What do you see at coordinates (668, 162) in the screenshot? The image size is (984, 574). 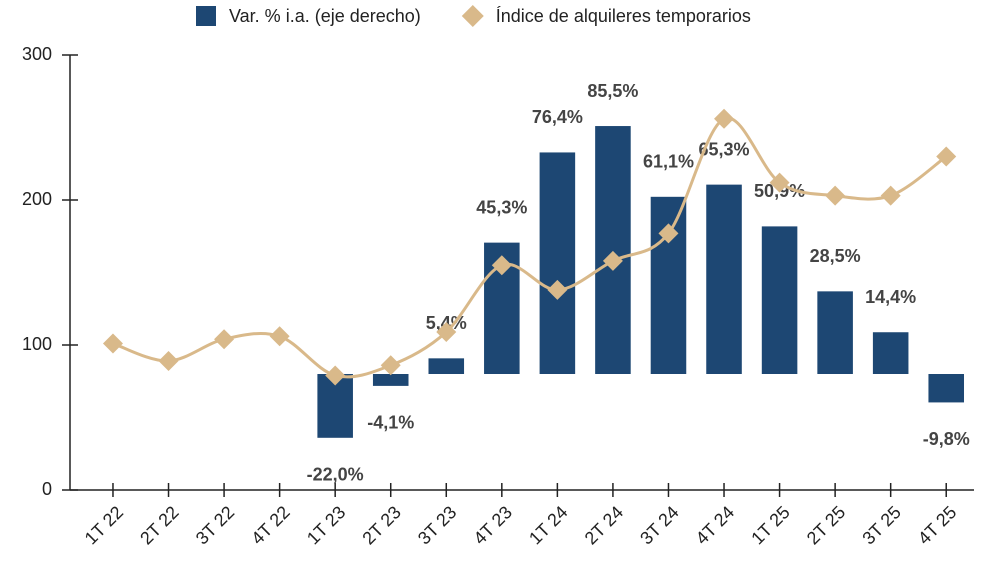 I see `data-label: 61,1%` at bounding box center [668, 162].